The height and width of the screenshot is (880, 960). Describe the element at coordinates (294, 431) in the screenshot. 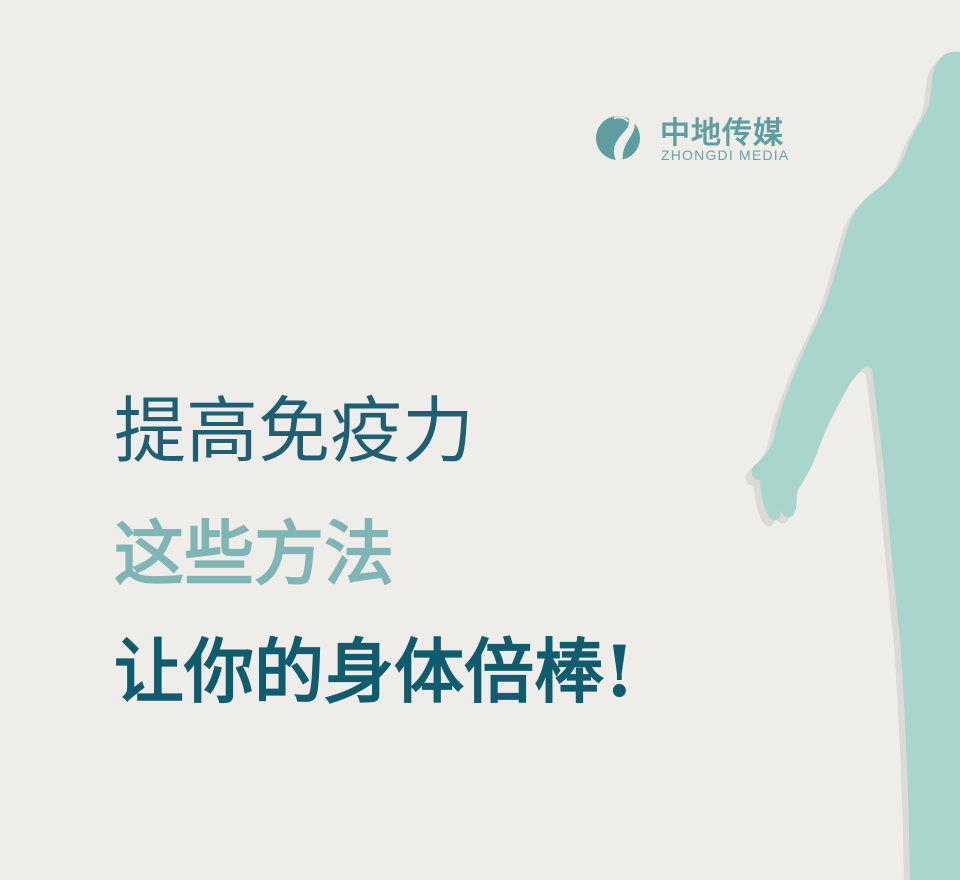

I see `headline-line-1: 提高免疫力` at that location.